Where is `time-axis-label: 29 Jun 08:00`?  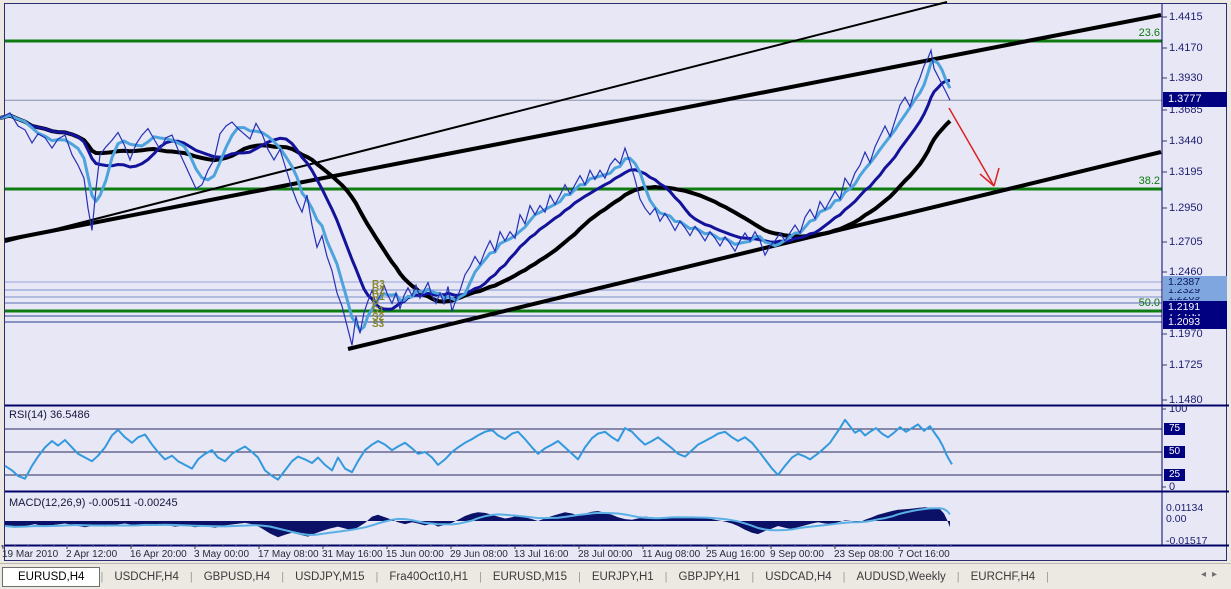 time-axis-label: 29 Jun 08:00 is located at coordinates (479, 554).